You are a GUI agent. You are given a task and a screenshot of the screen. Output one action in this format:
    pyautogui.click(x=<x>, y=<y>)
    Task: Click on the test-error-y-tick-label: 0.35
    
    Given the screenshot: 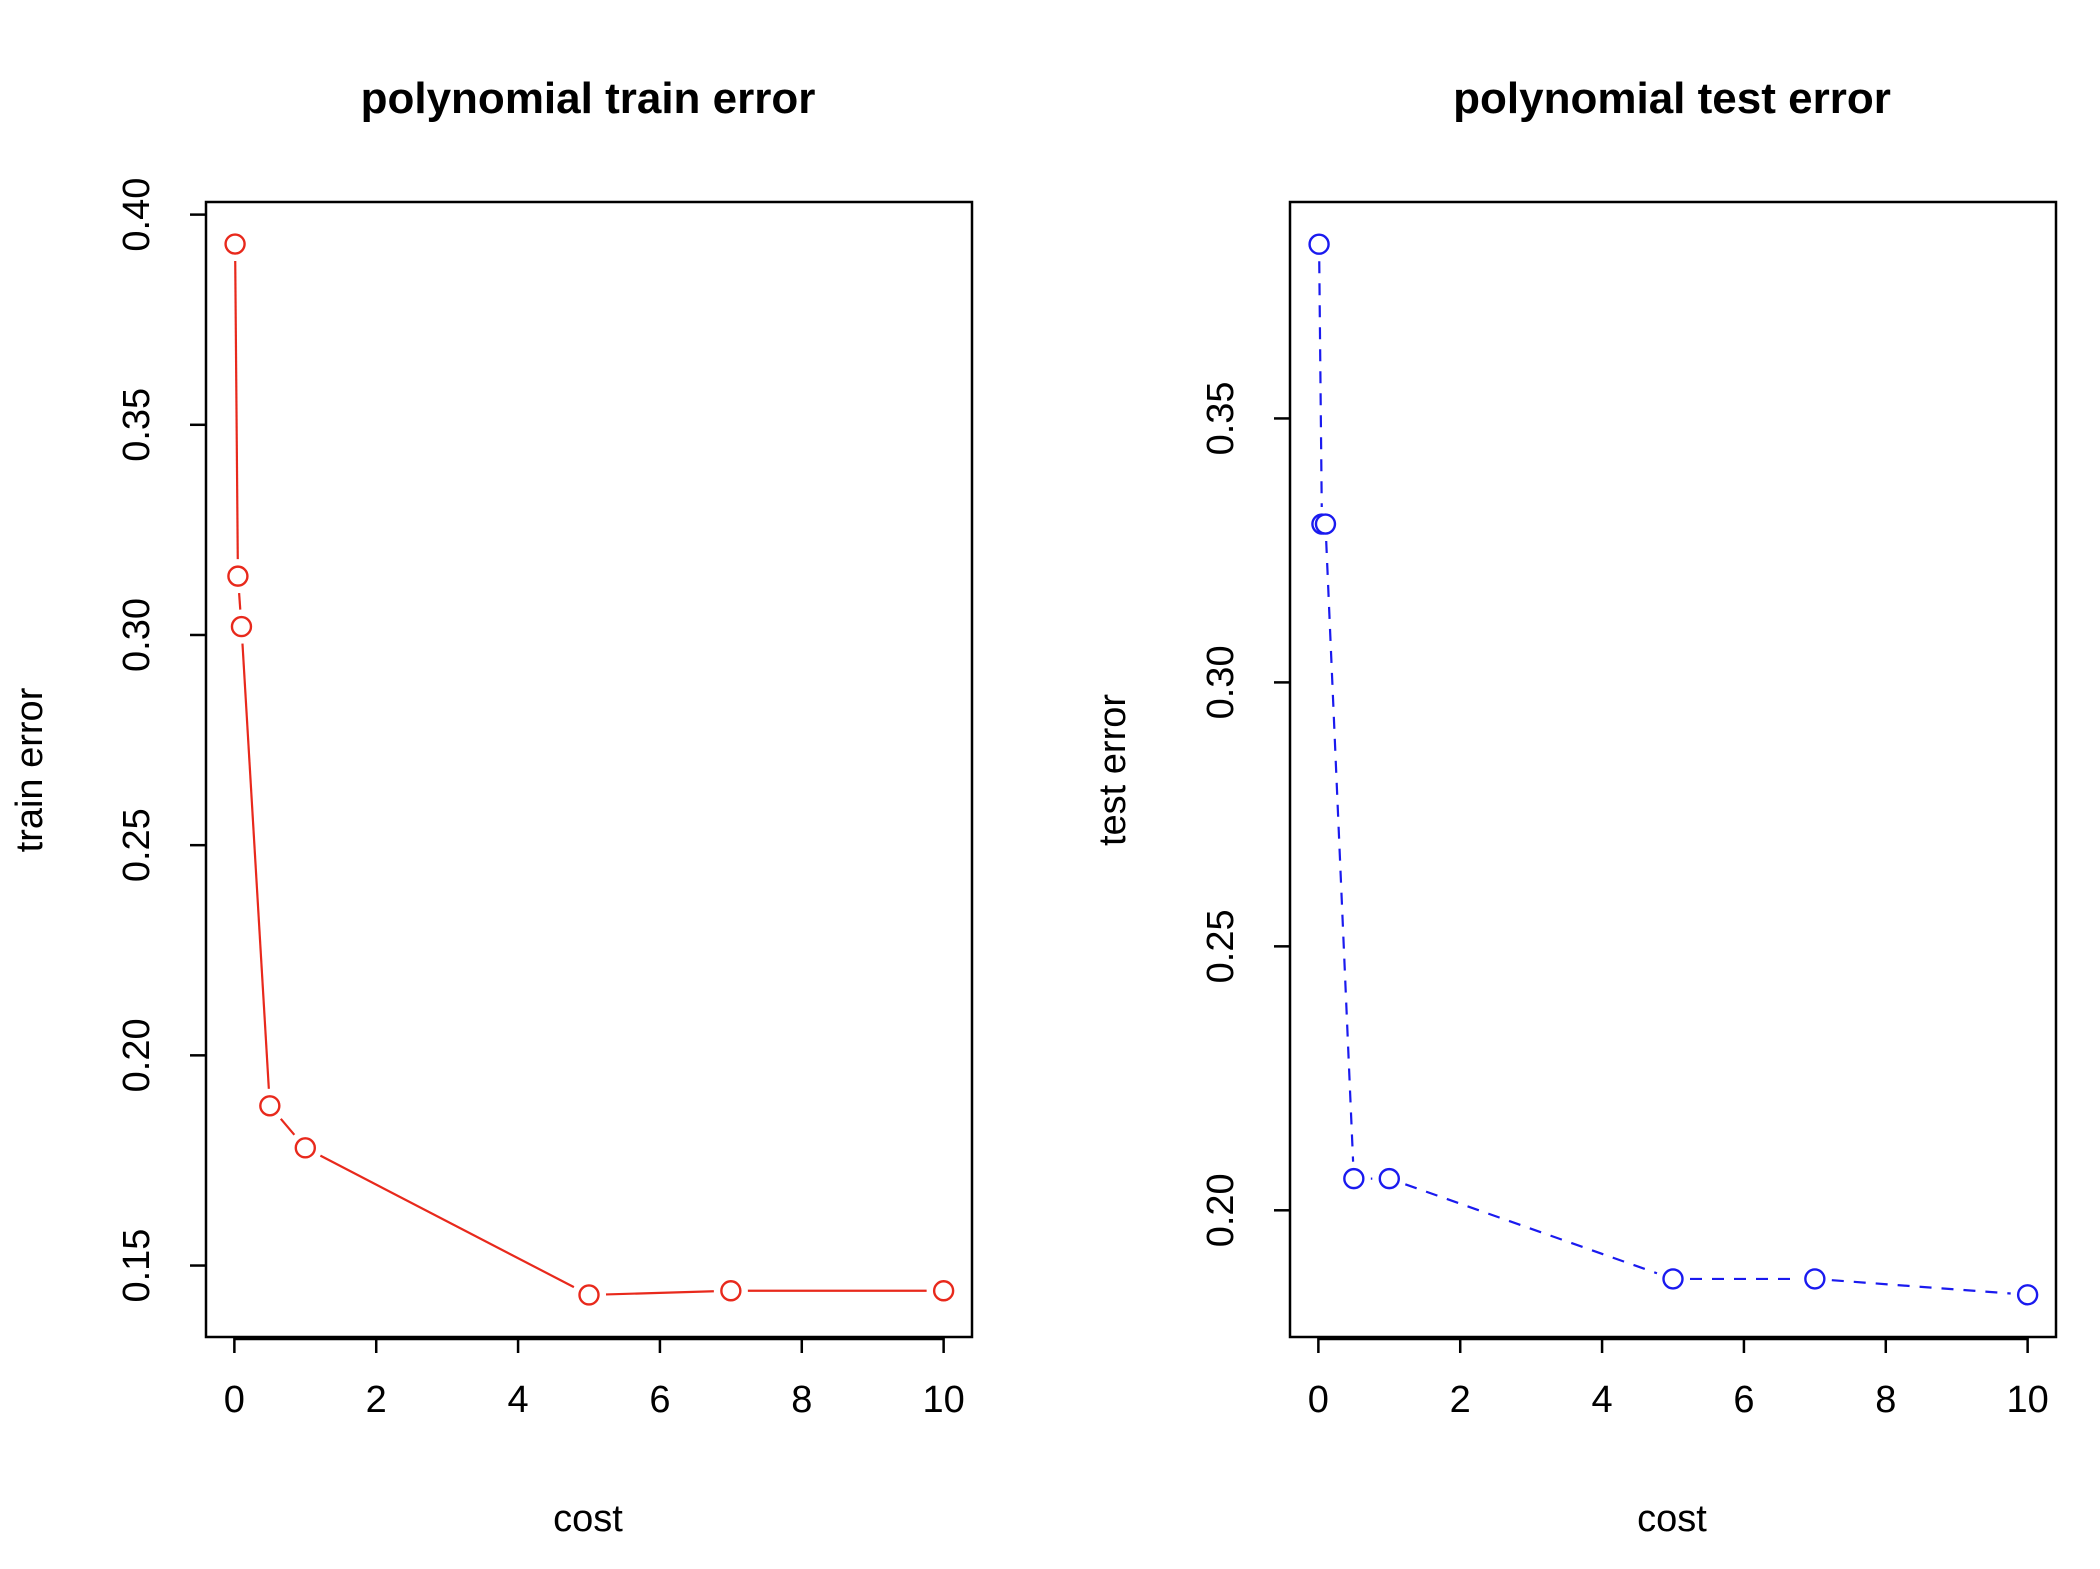 What is the action you would take?
    pyautogui.click(x=1221, y=418)
    